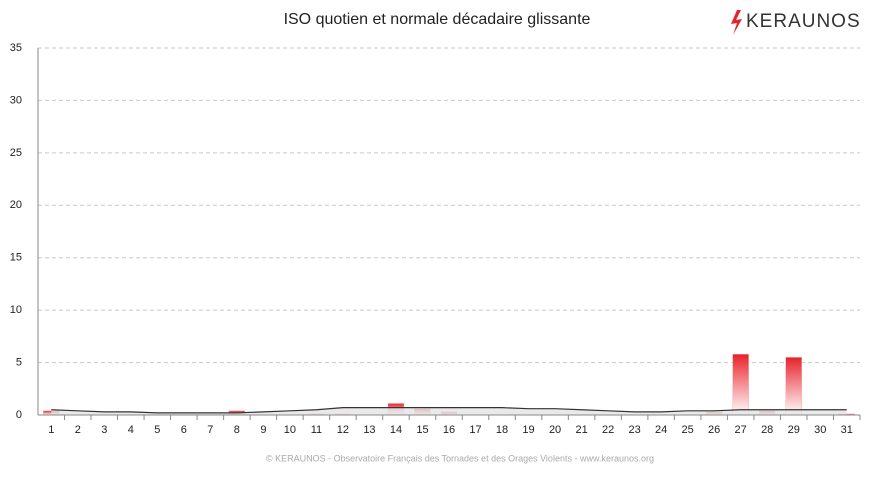  What do you see at coordinates (131, 430) in the screenshot?
I see `x-tick-label: 4` at bounding box center [131, 430].